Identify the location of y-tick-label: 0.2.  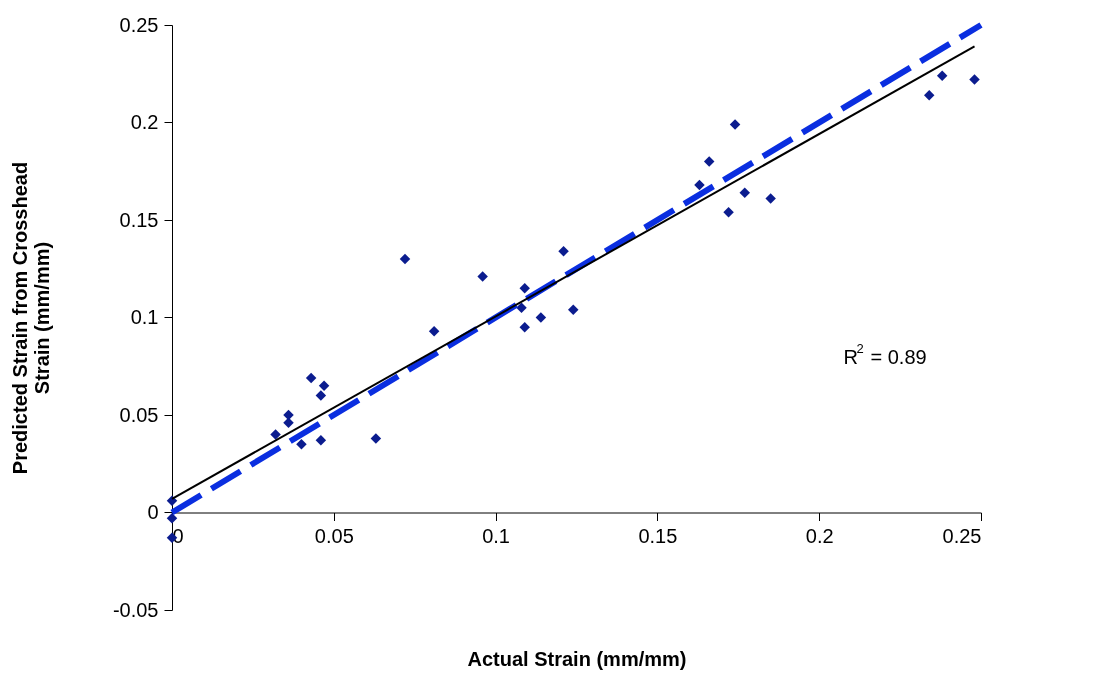
(144, 122).